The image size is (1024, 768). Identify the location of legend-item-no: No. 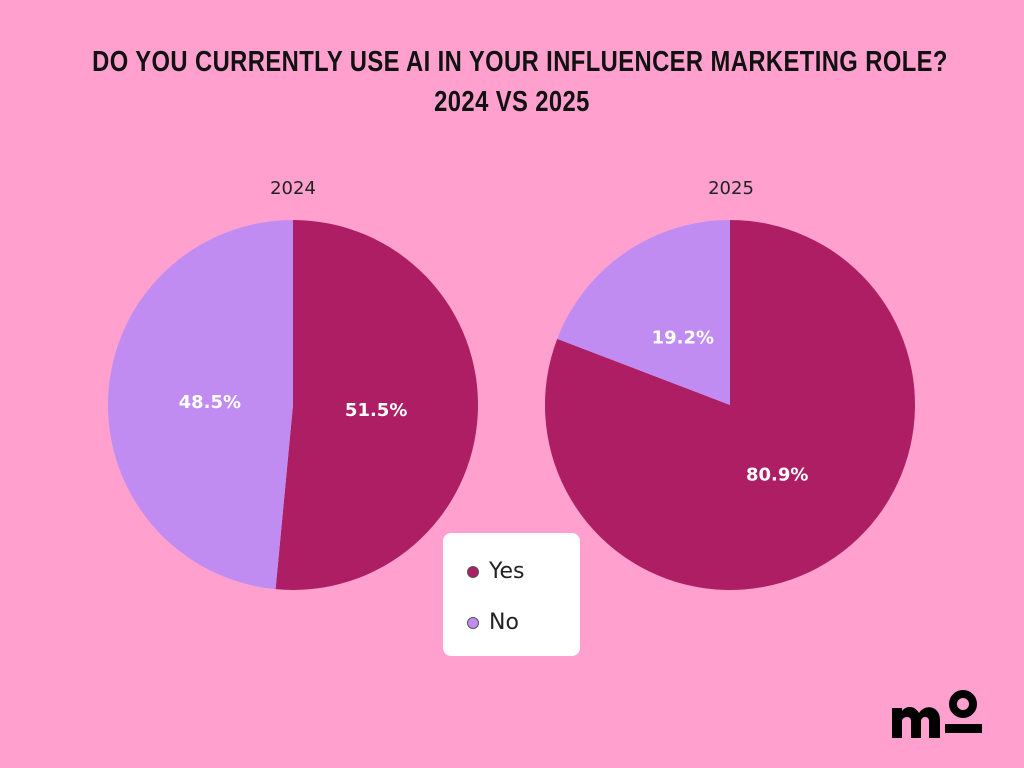
(493, 622).